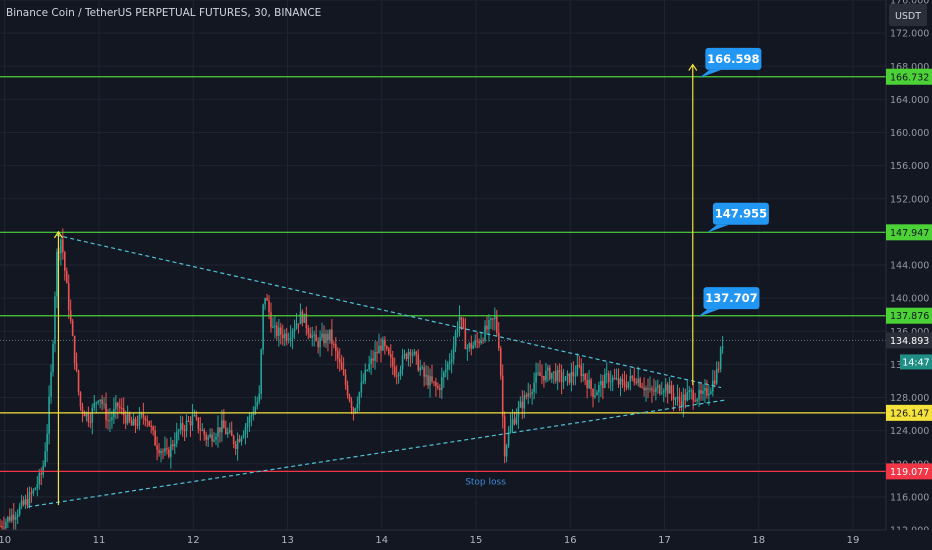 This screenshot has width=932, height=550. Describe the element at coordinates (708, 313) in the screenshot. I see `callout-137-pointer` at that location.